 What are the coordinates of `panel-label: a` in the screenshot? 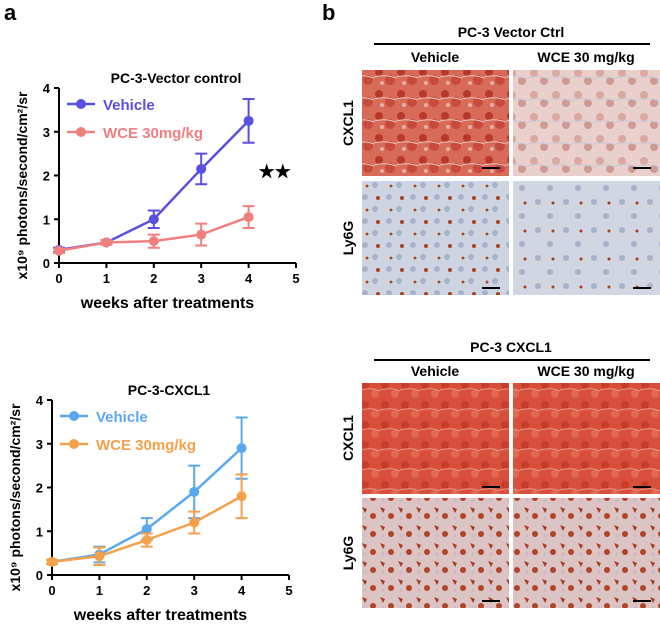 It's located at (10, 12).